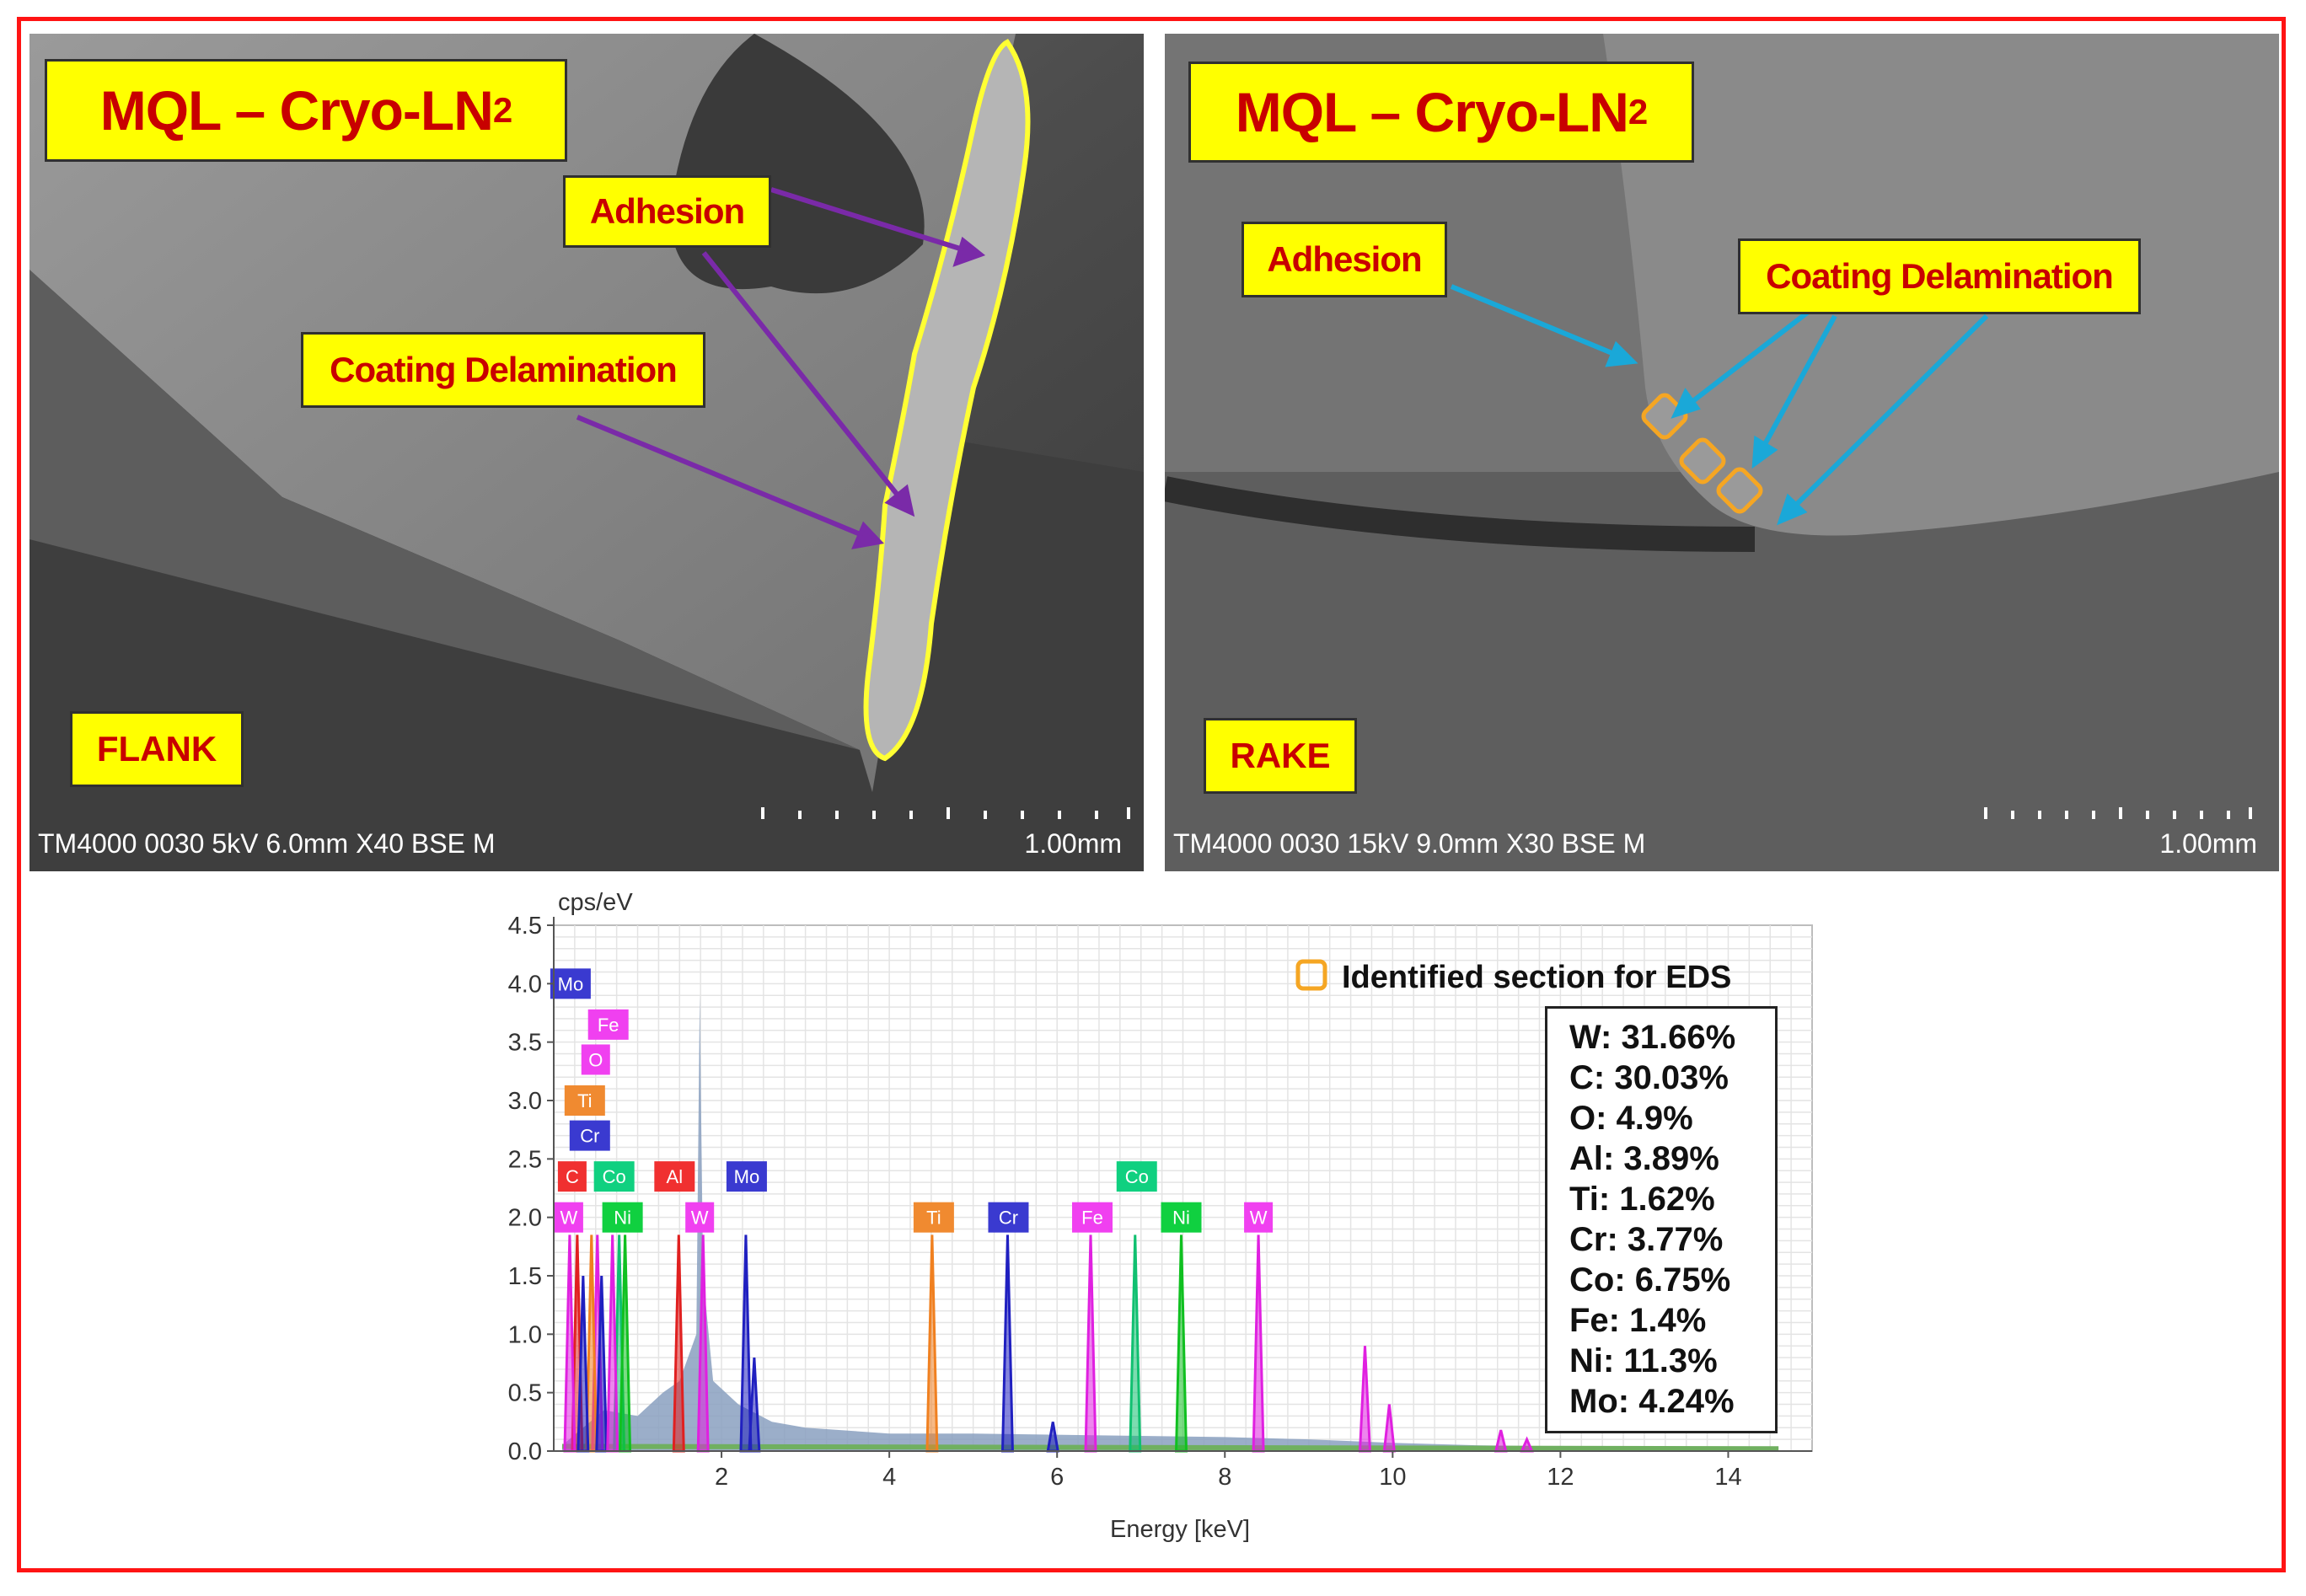 This screenshot has height=1596, width=2306. What do you see at coordinates (1652, 1401) in the screenshot?
I see `composition-row: Mo: 4.24%` at bounding box center [1652, 1401].